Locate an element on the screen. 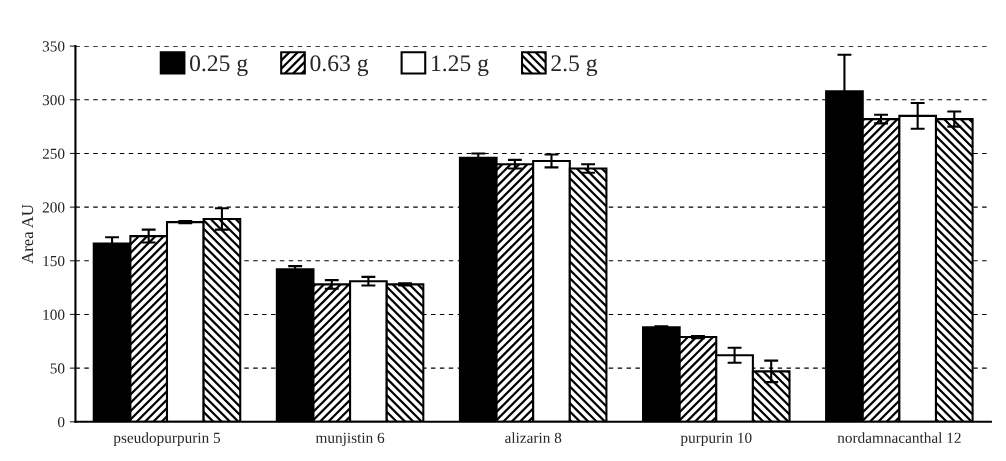 This screenshot has width=1006, height=461. y-axis-title: Area AU is located at coordinates (28, 234).